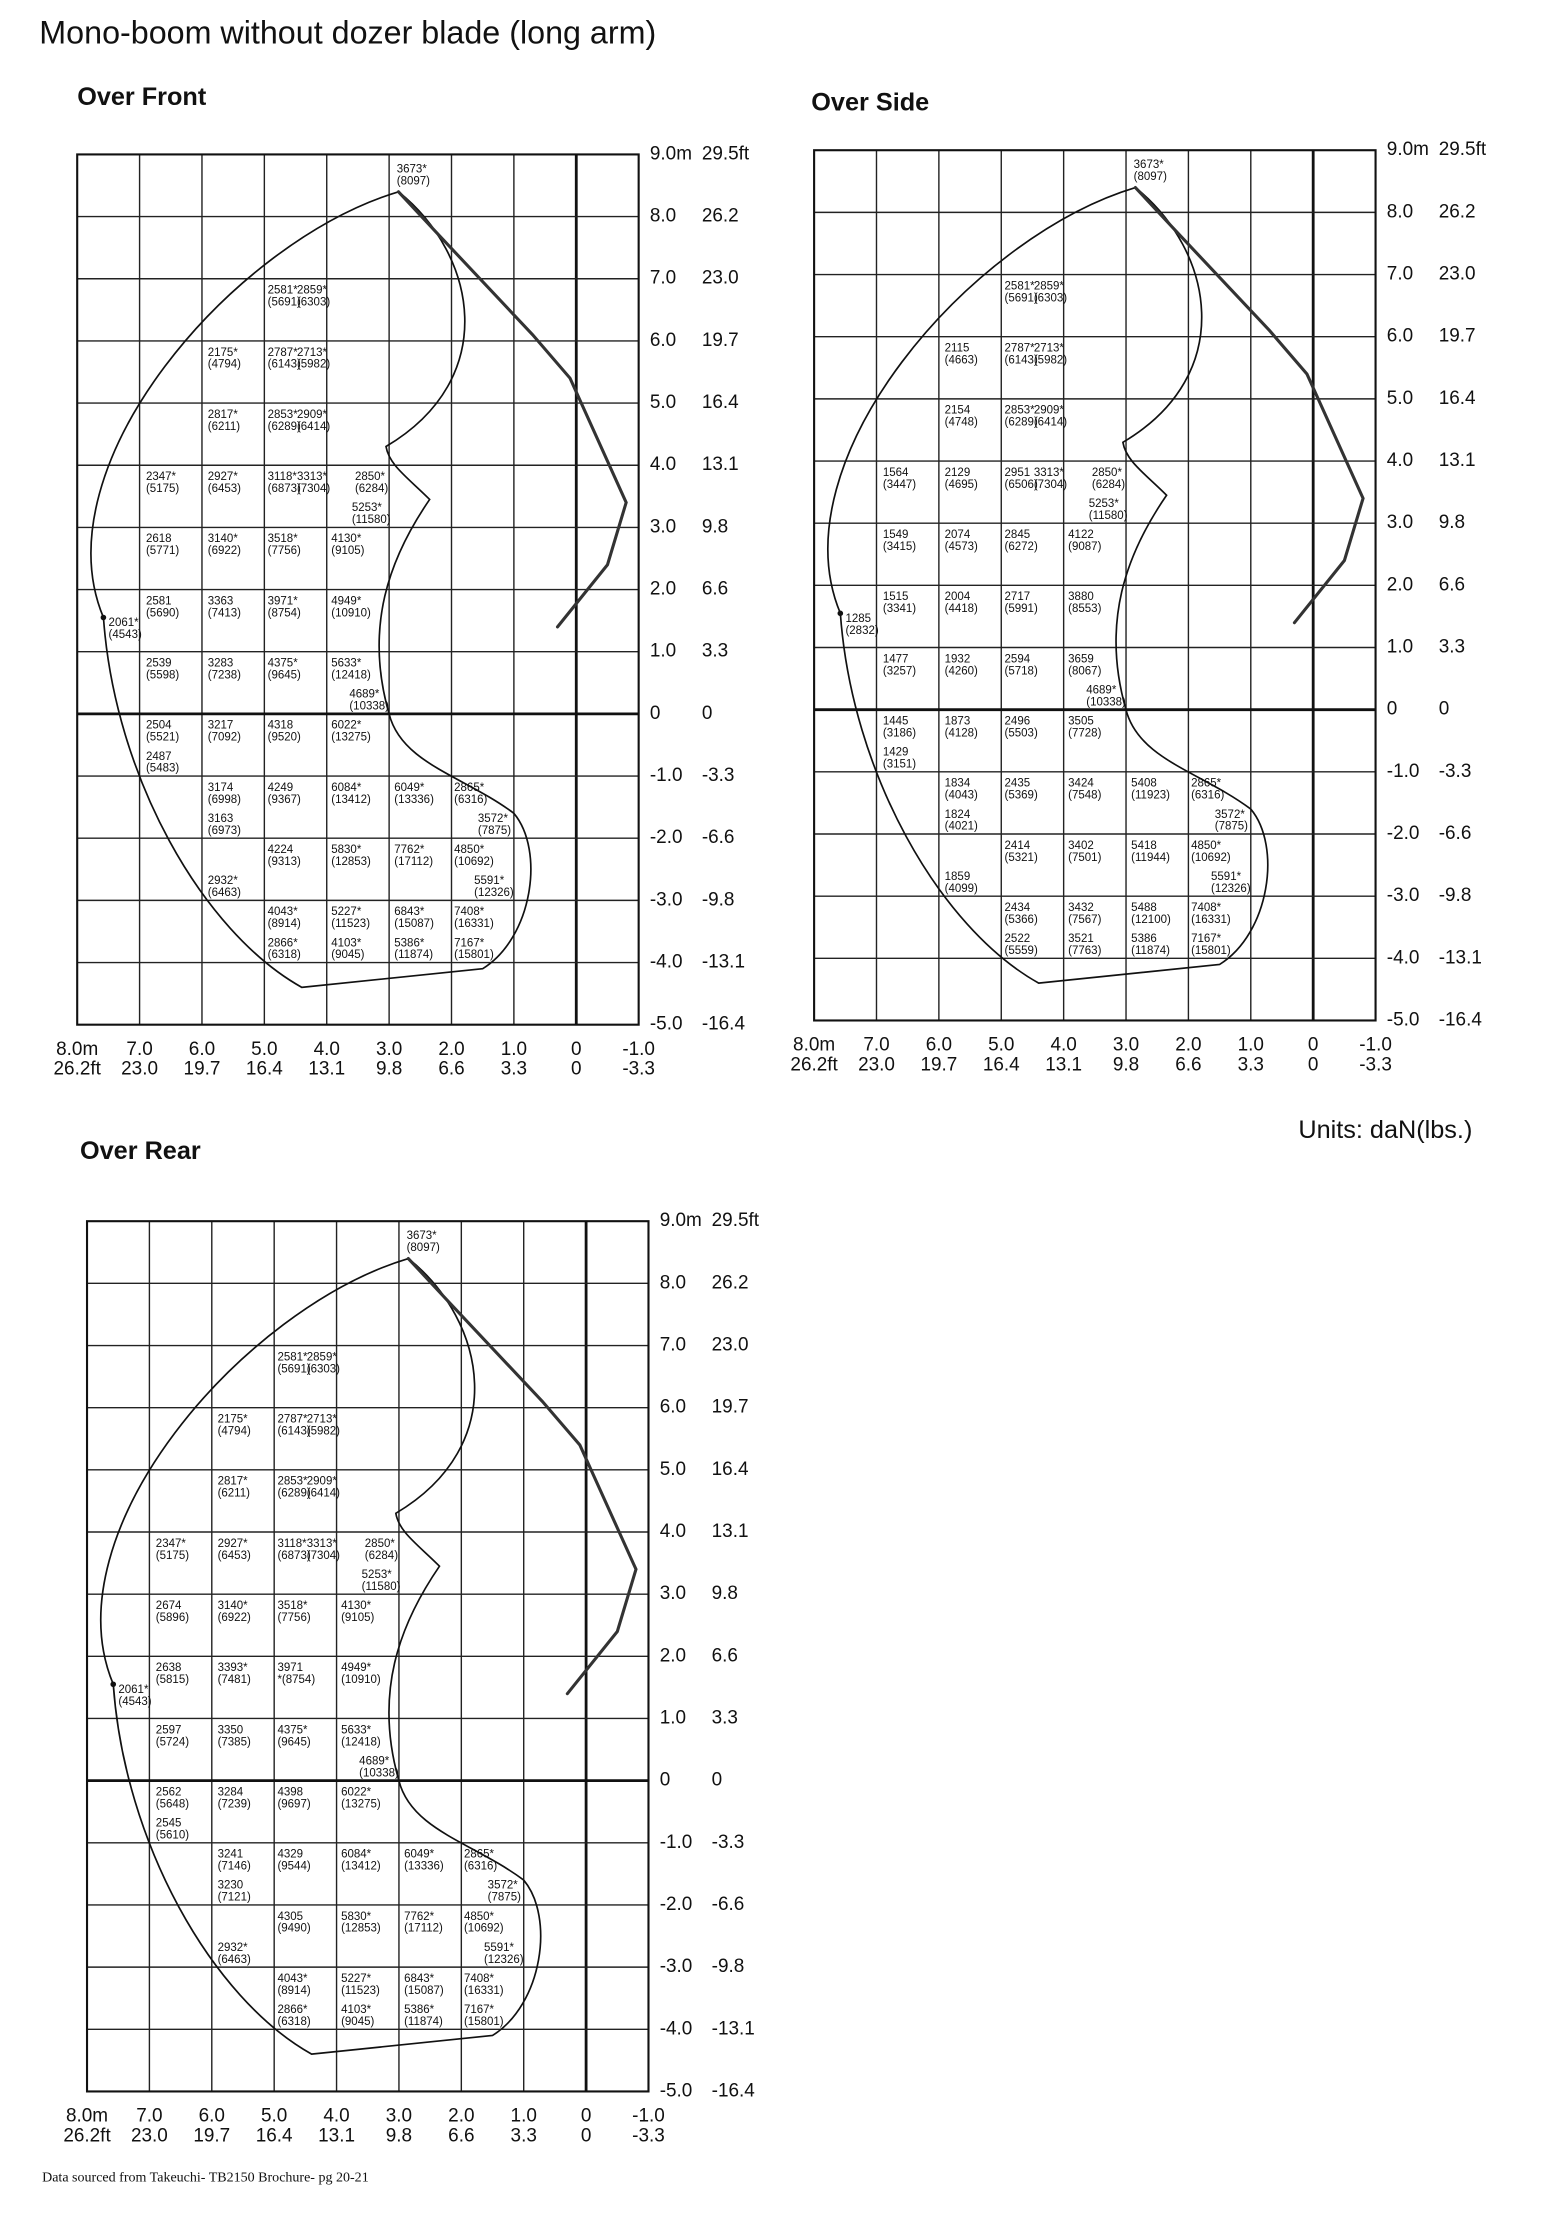 This screenshot has width=1544, height=2215. What do you see at coordinates (283, 477) in the screenshot?
I see `load-dan: 3118*` at bounding box center [283, 477].